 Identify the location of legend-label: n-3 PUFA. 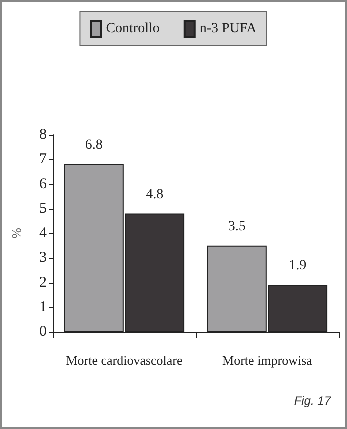
(229, 29).